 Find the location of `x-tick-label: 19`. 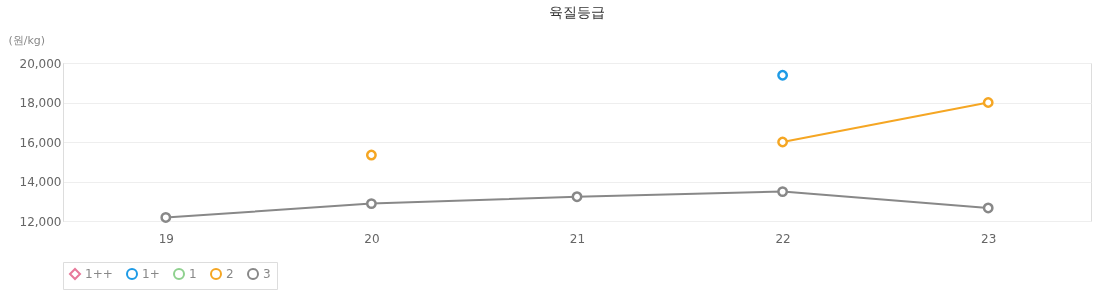

x-tick-label: 19 is located at coordinates (166, 238).